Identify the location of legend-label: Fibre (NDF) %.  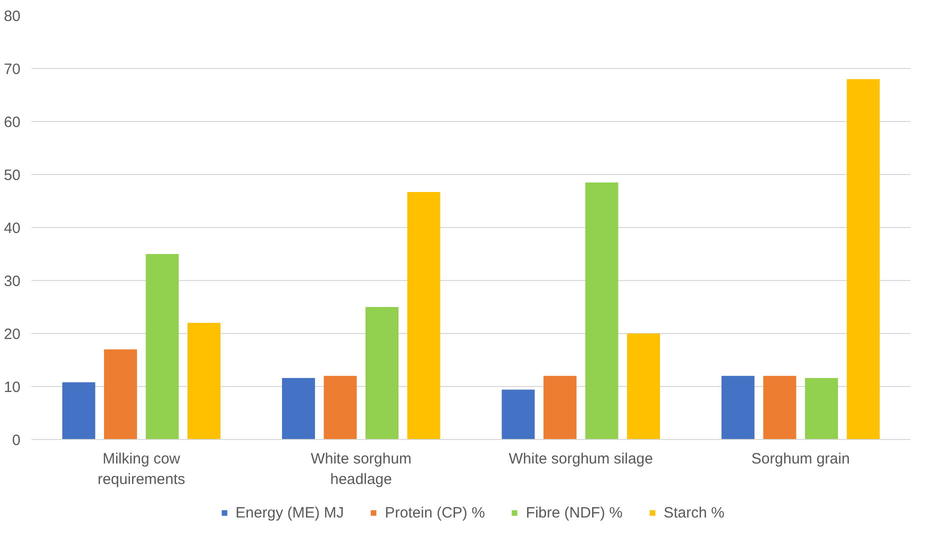
(574, 512).